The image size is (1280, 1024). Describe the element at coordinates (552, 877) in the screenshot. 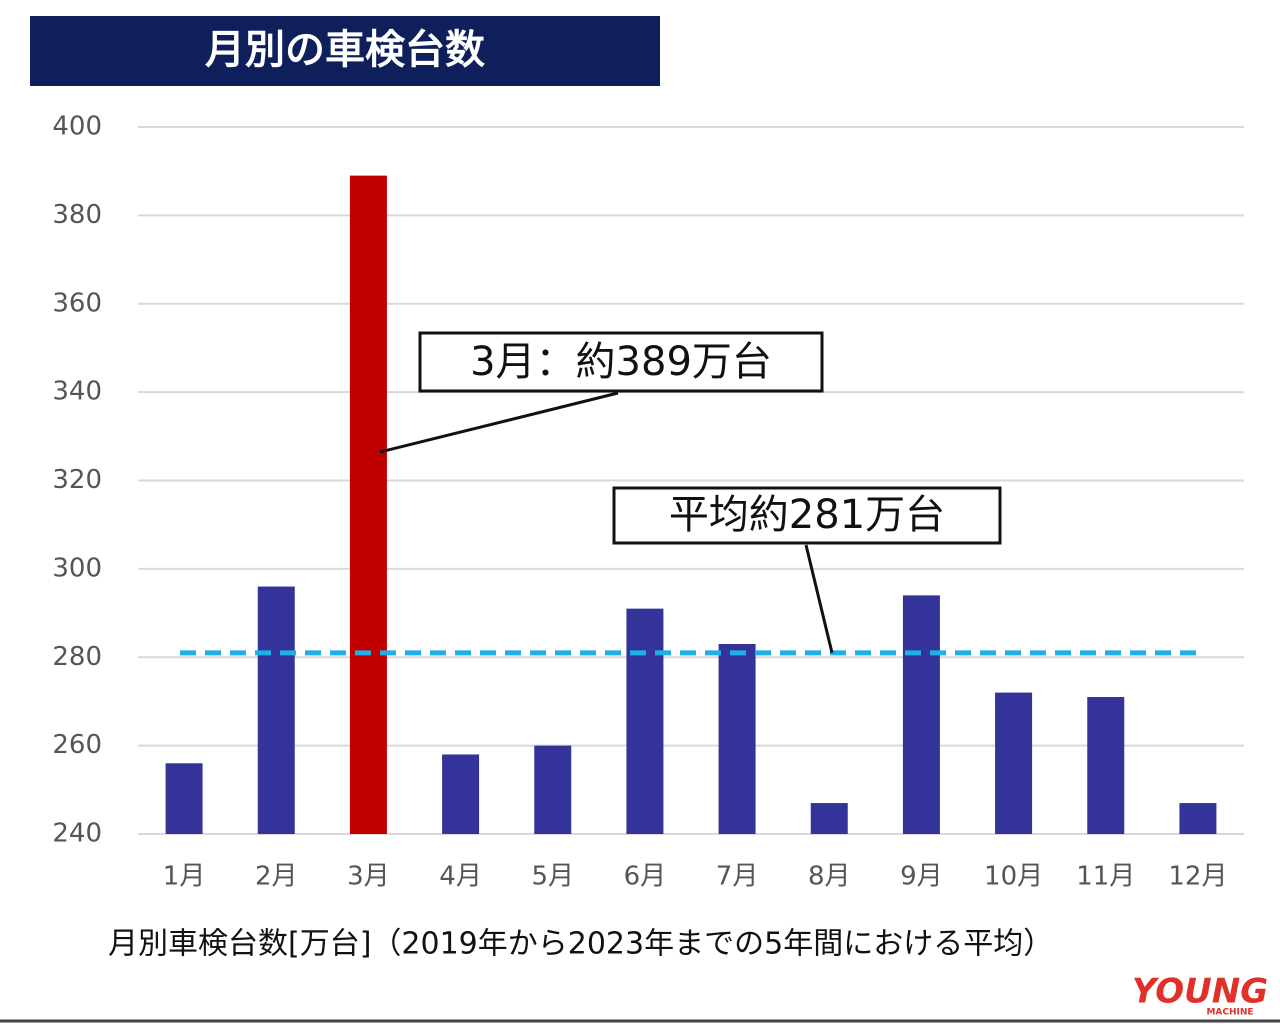

I see `x-tick-label: 5月` at that location.